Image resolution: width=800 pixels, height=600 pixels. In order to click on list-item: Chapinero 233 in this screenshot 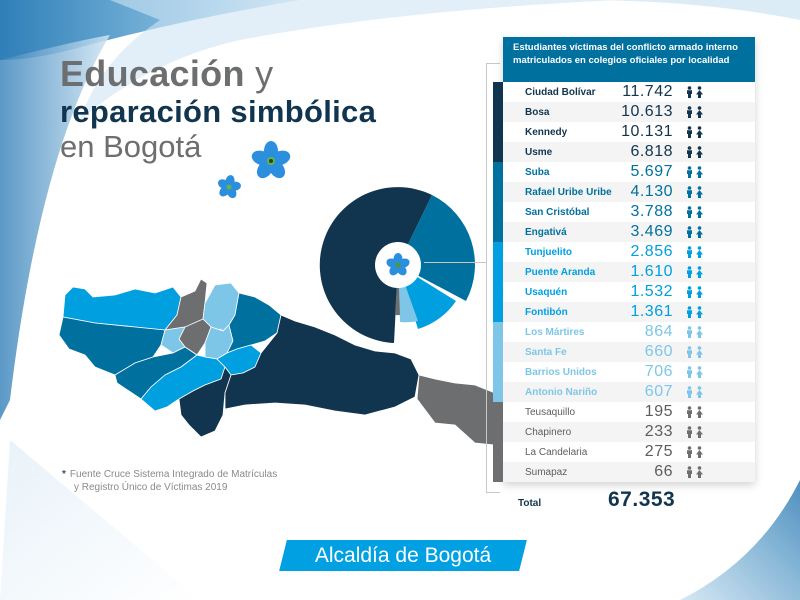, I will do `click(624, 432)`.